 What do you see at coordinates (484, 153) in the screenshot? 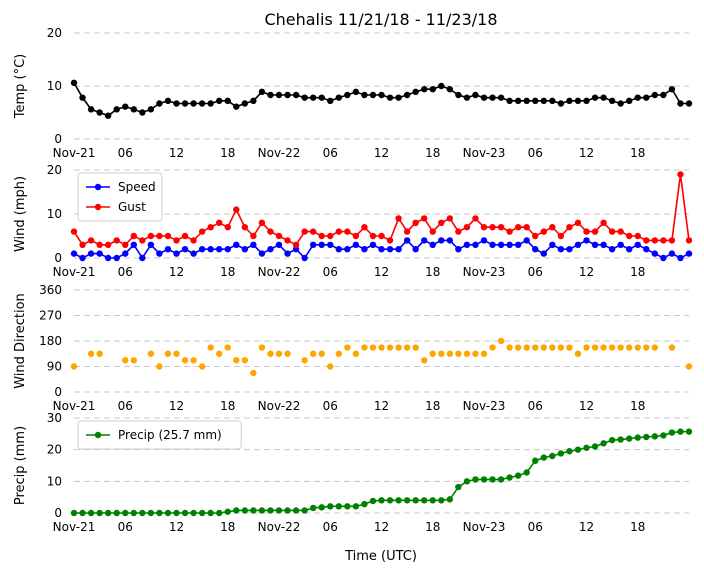
I see `x-tick-label: Nov-23` at bounding box center [484, 153].